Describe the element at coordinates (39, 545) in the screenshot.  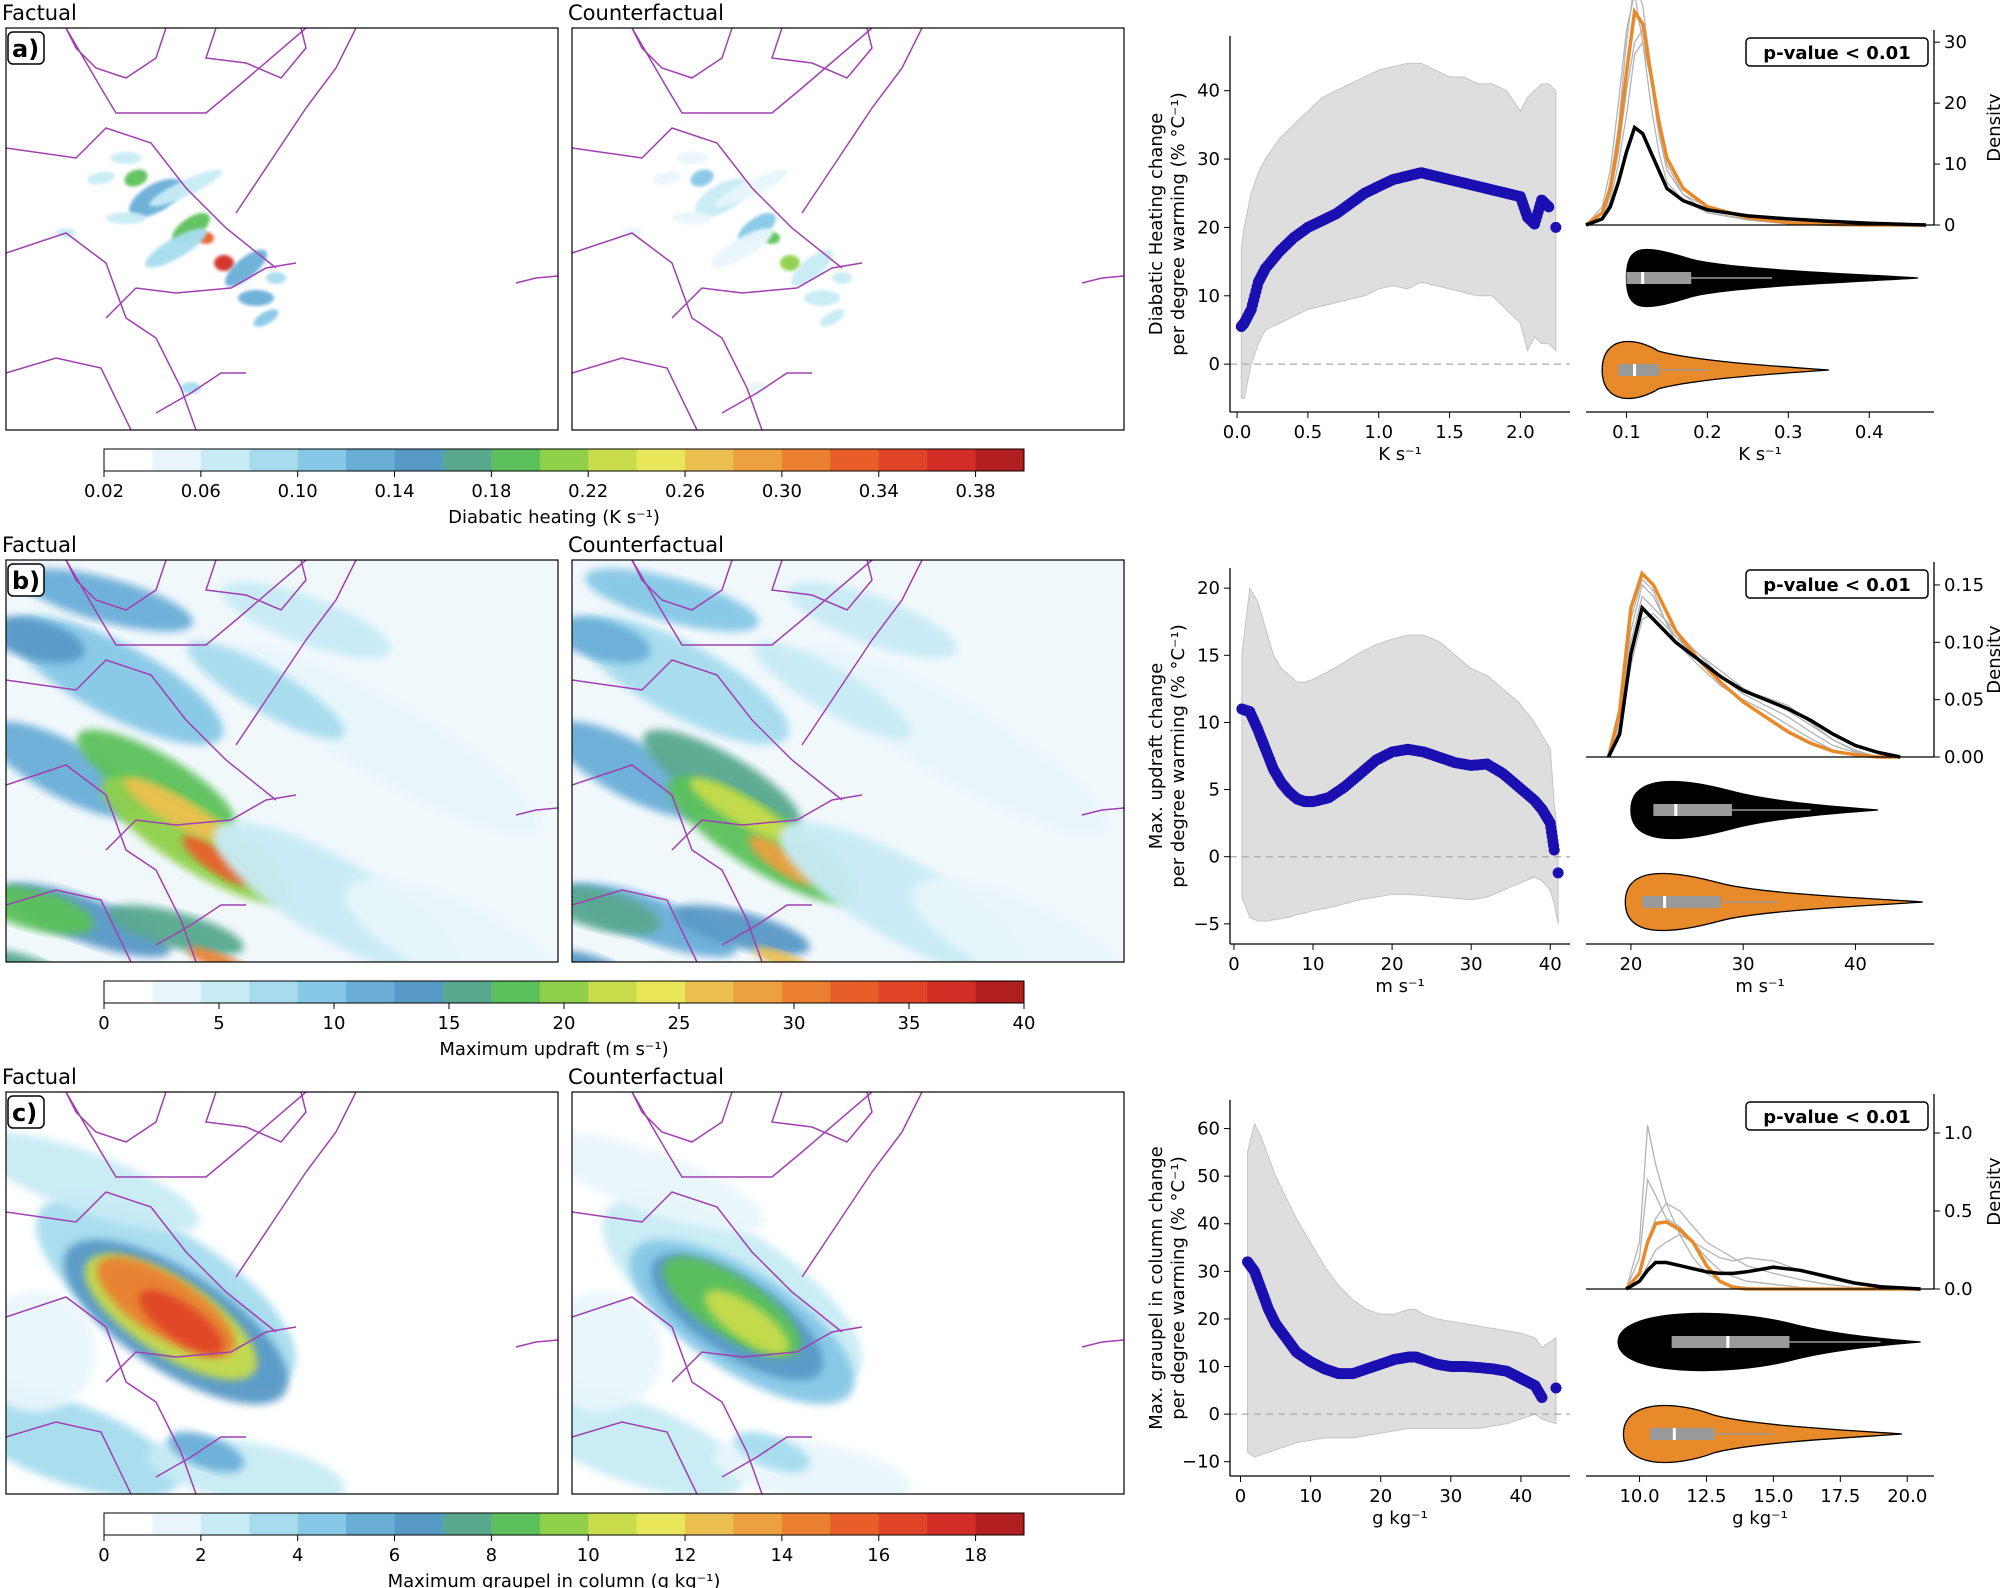
I see `map-title: Factual` at that location.